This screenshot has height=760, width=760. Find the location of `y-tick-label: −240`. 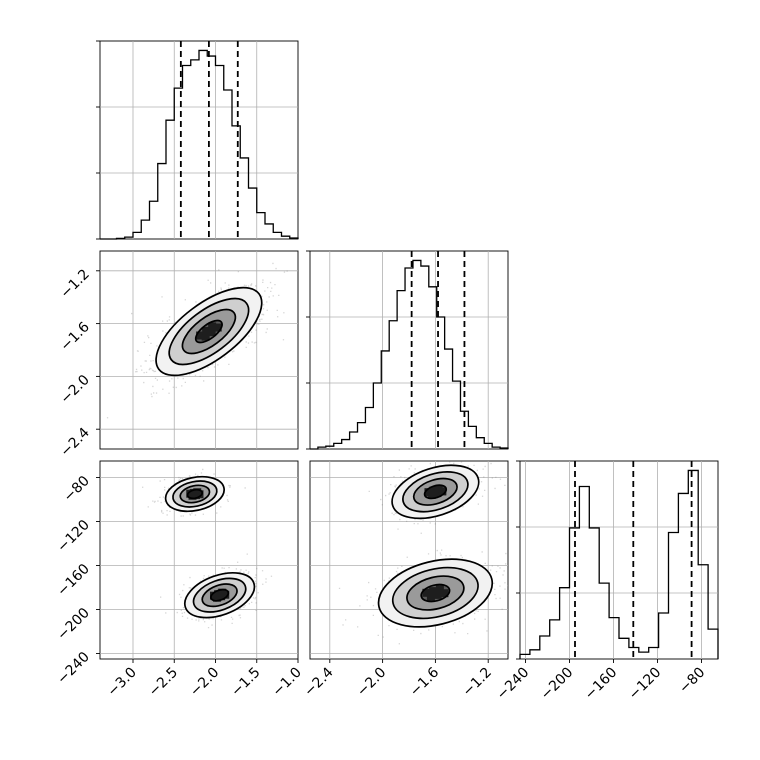

y-tick-label: −240 is located at coordinates (73, 668).